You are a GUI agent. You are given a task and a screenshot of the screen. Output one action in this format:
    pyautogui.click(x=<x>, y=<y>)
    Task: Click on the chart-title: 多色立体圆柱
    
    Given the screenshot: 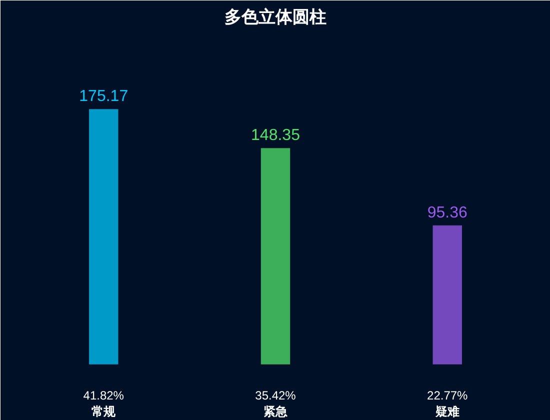 What is the action you would take?
    pyautogui.click(x=275, y=18)
    